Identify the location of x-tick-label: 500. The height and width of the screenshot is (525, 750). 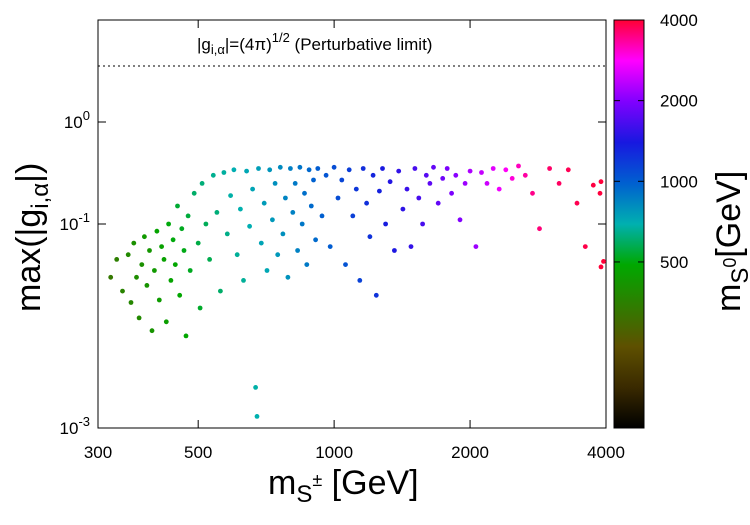
(198, 452).